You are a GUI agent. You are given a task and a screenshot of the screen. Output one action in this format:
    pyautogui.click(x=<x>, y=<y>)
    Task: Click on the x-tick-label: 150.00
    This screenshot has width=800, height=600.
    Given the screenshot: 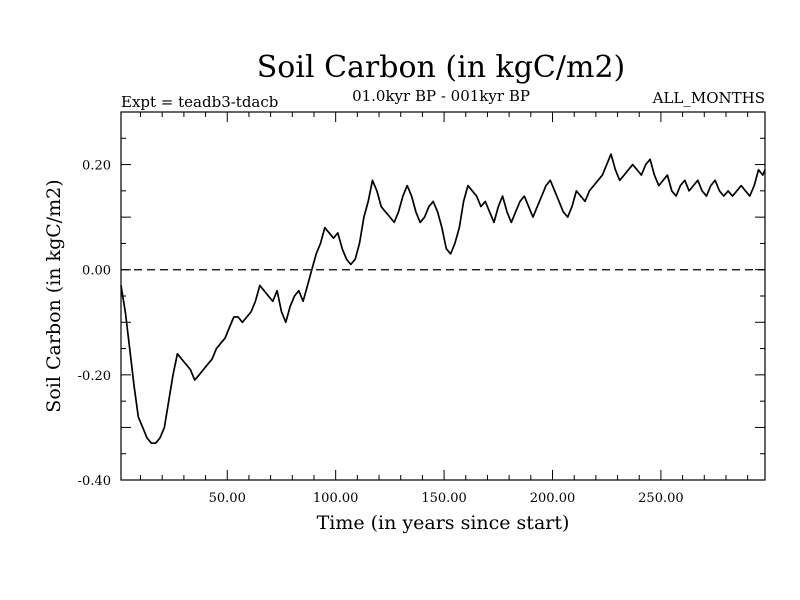 What is the action you would take?
    pyautogui.click(x=444, y=498)
    